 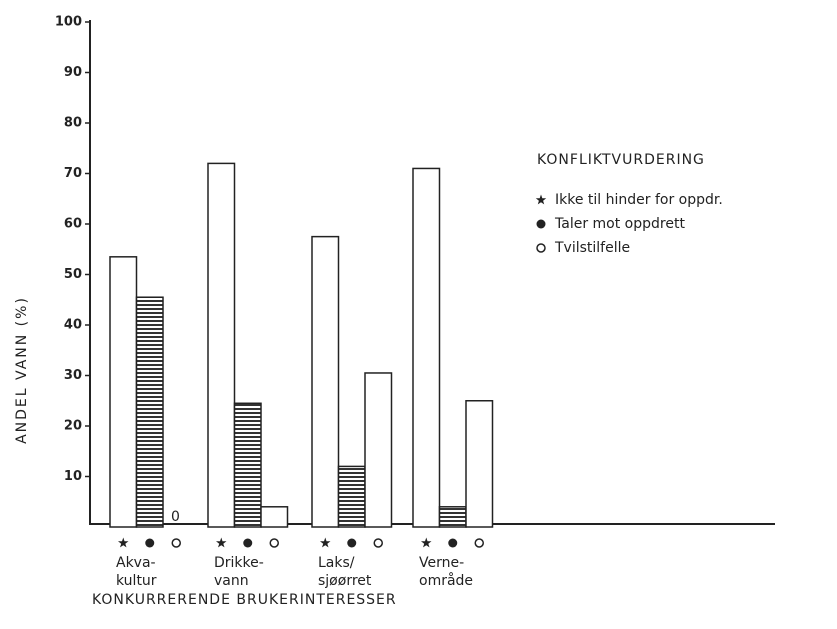 I want to click on y-tick-label: 20, so click(x=73, y=426).